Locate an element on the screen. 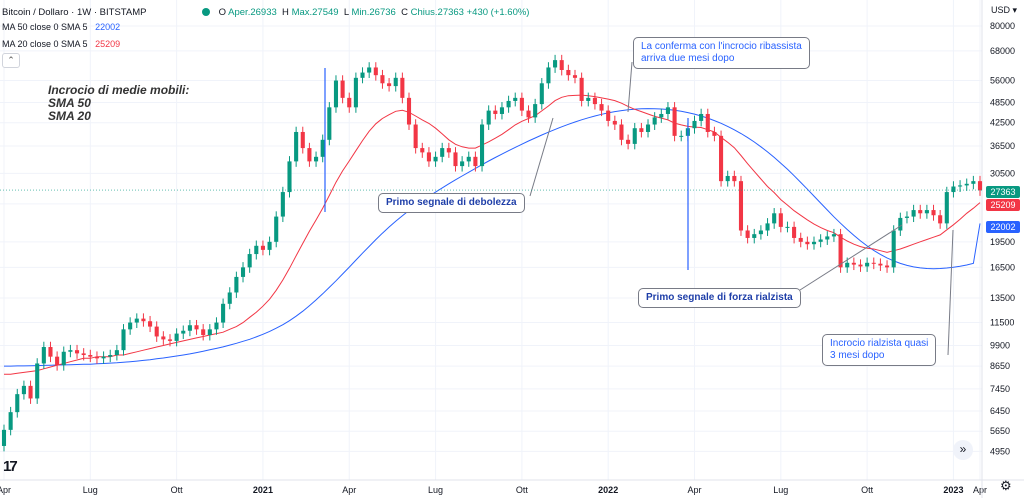  price-tick-label: 5650 is located at coordinates (1000, 431).